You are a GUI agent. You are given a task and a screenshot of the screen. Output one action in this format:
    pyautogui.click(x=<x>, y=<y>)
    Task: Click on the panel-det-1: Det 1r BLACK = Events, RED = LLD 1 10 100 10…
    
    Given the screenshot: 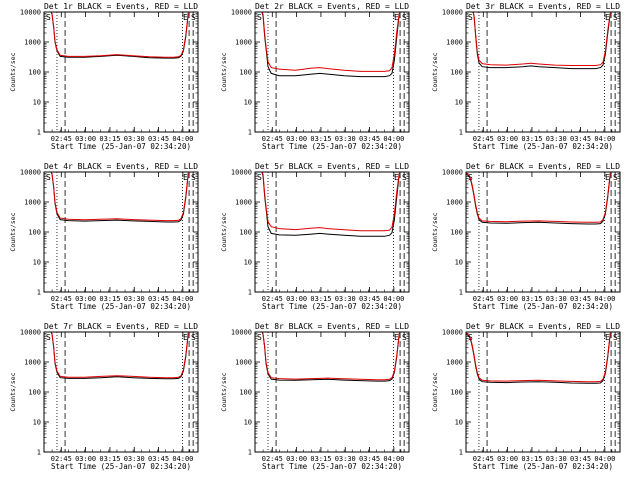 What is the action you would take?
    pyautogui.click(x=104, y=76)
    